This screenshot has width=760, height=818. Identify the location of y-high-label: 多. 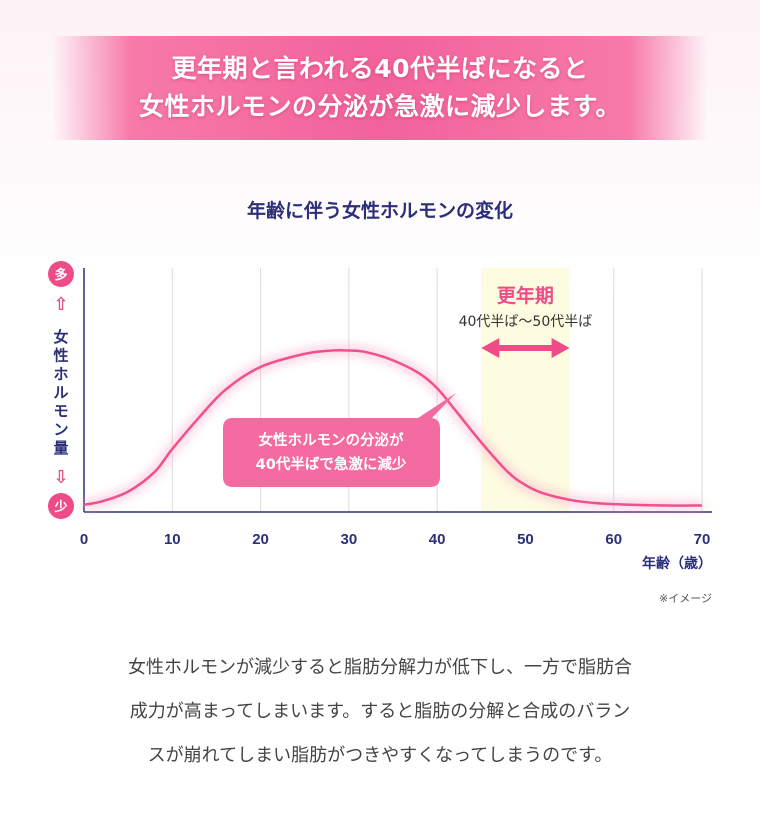
(60, 275).